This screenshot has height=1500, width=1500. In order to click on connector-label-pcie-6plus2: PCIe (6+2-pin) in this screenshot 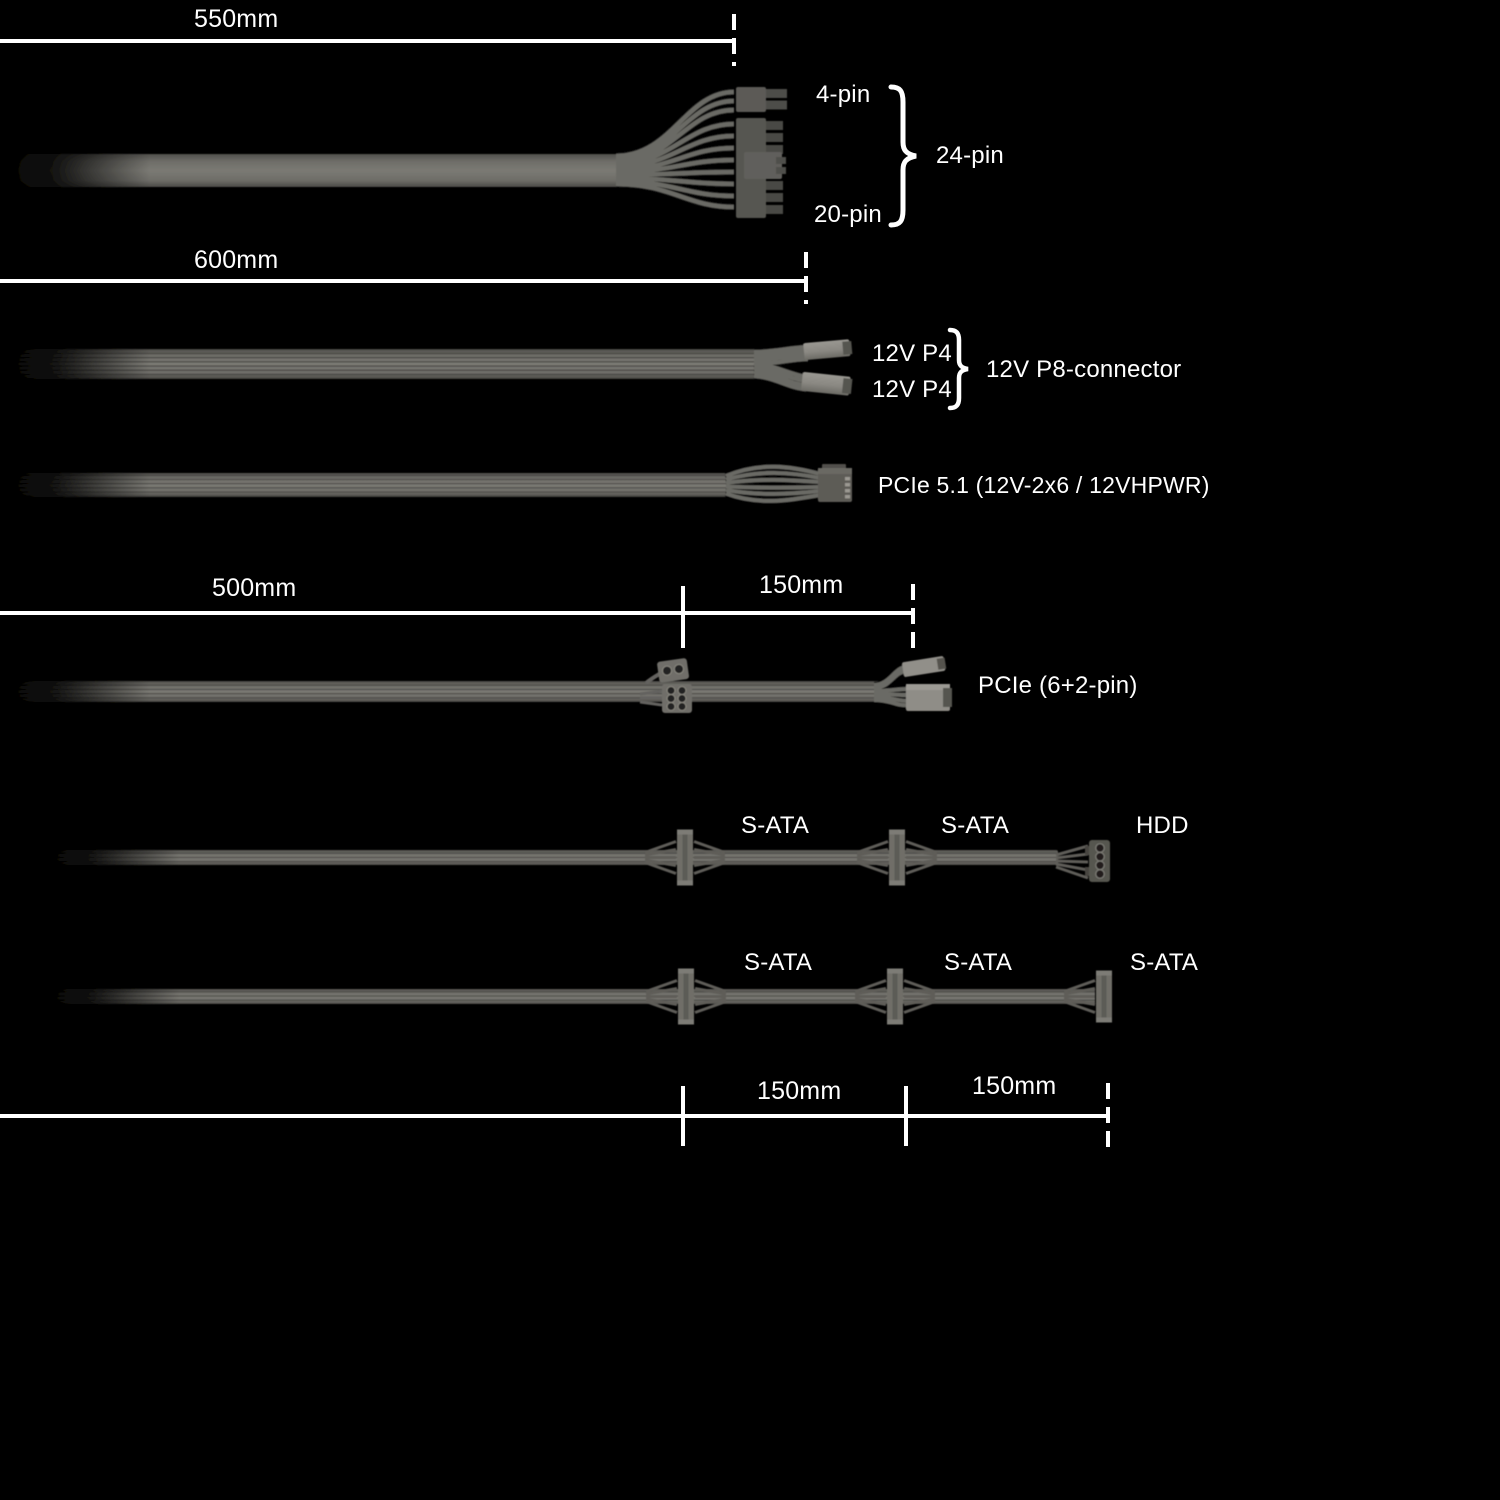, I will do `click(1058, 685)`.